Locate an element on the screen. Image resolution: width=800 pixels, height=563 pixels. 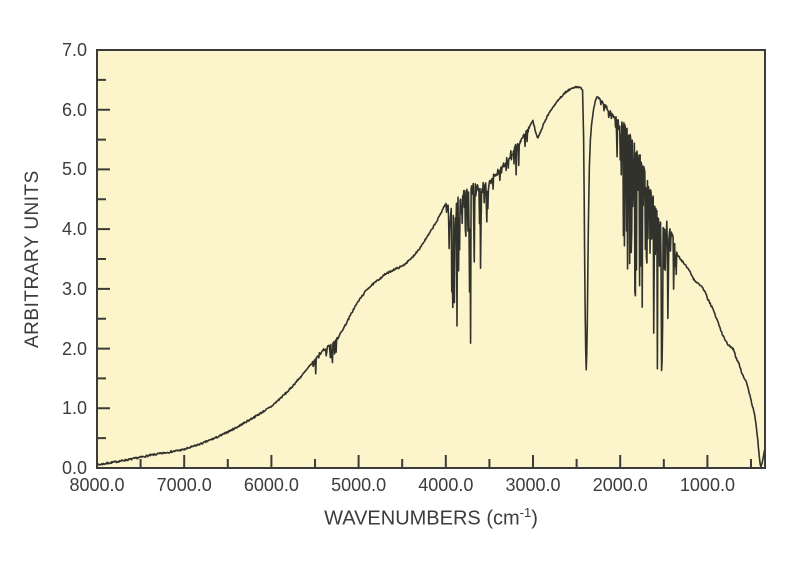
x-tick-label: 1000.0 is located at coordinates (707, 485).